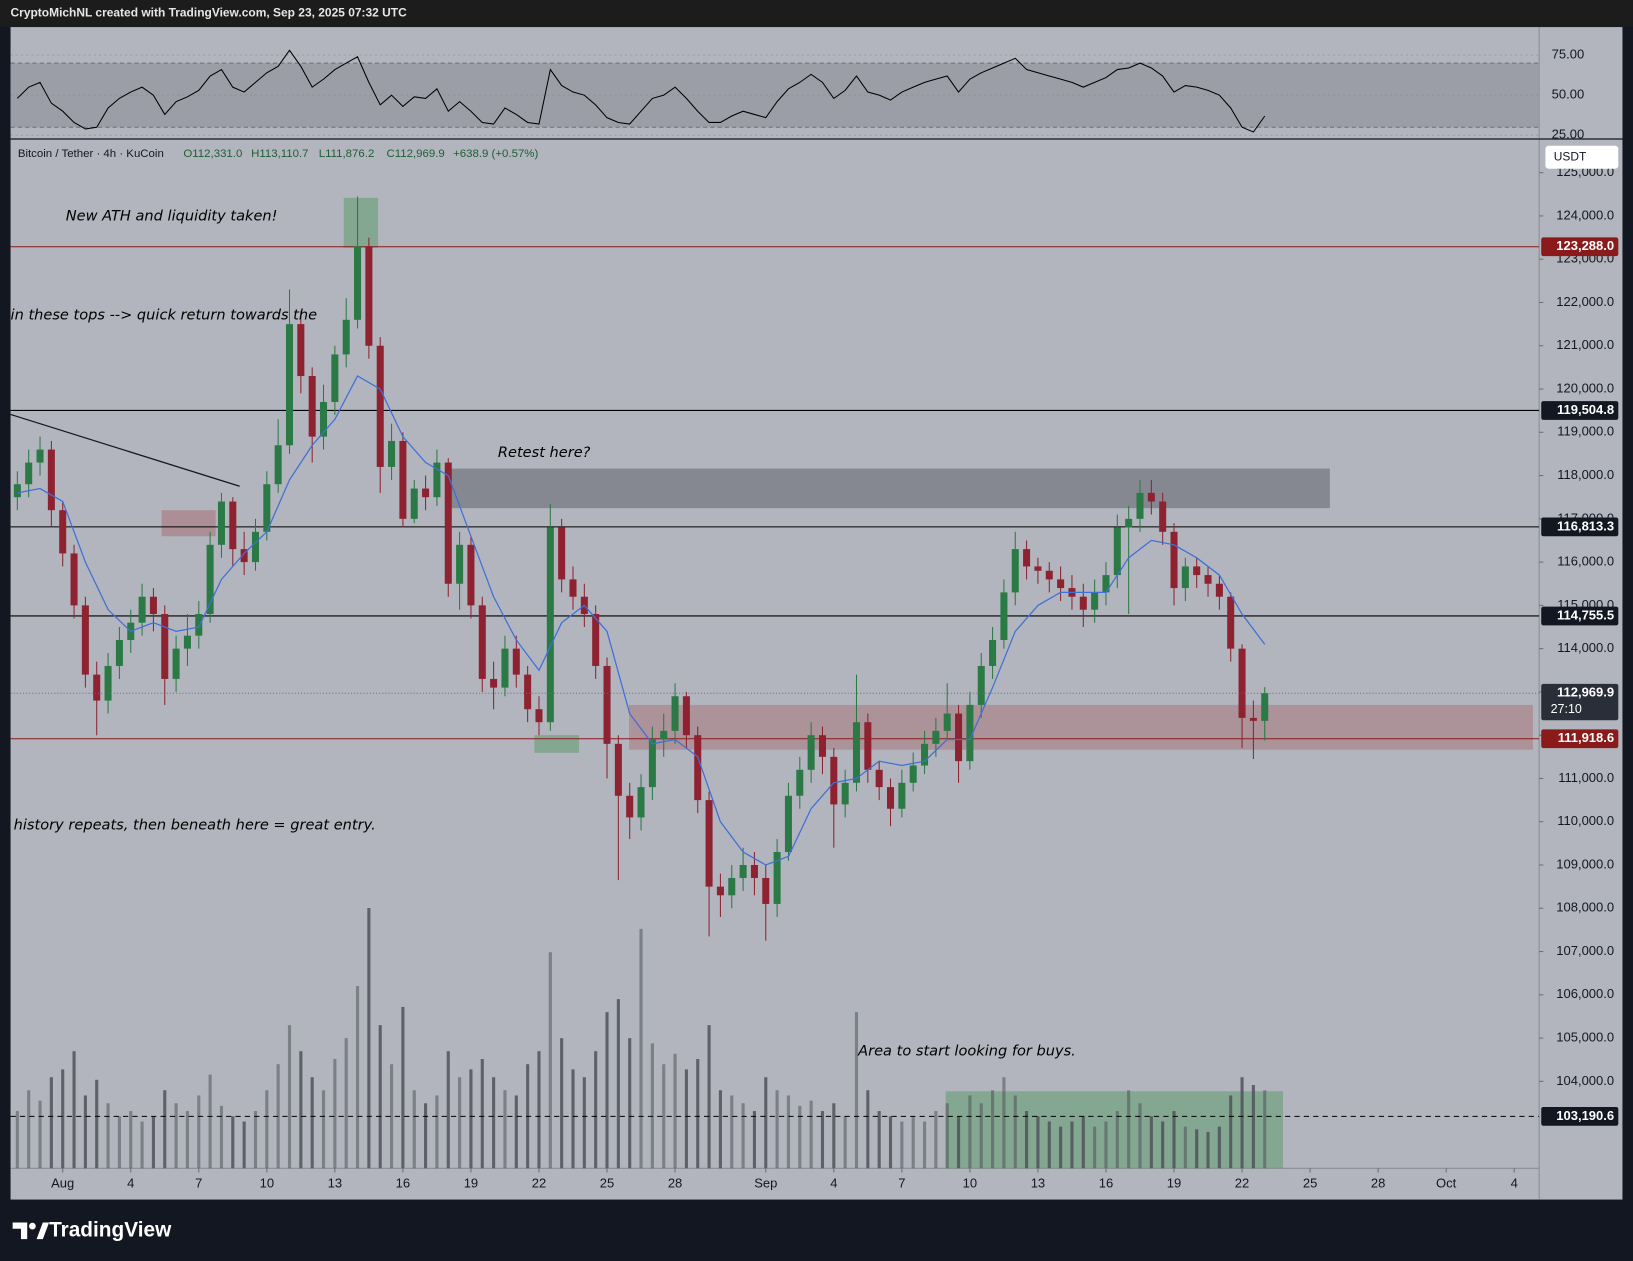 This screenshot has height=1261, width=1633. I want to click on y-tick-label: 119,000.0, so click(1585, 431).